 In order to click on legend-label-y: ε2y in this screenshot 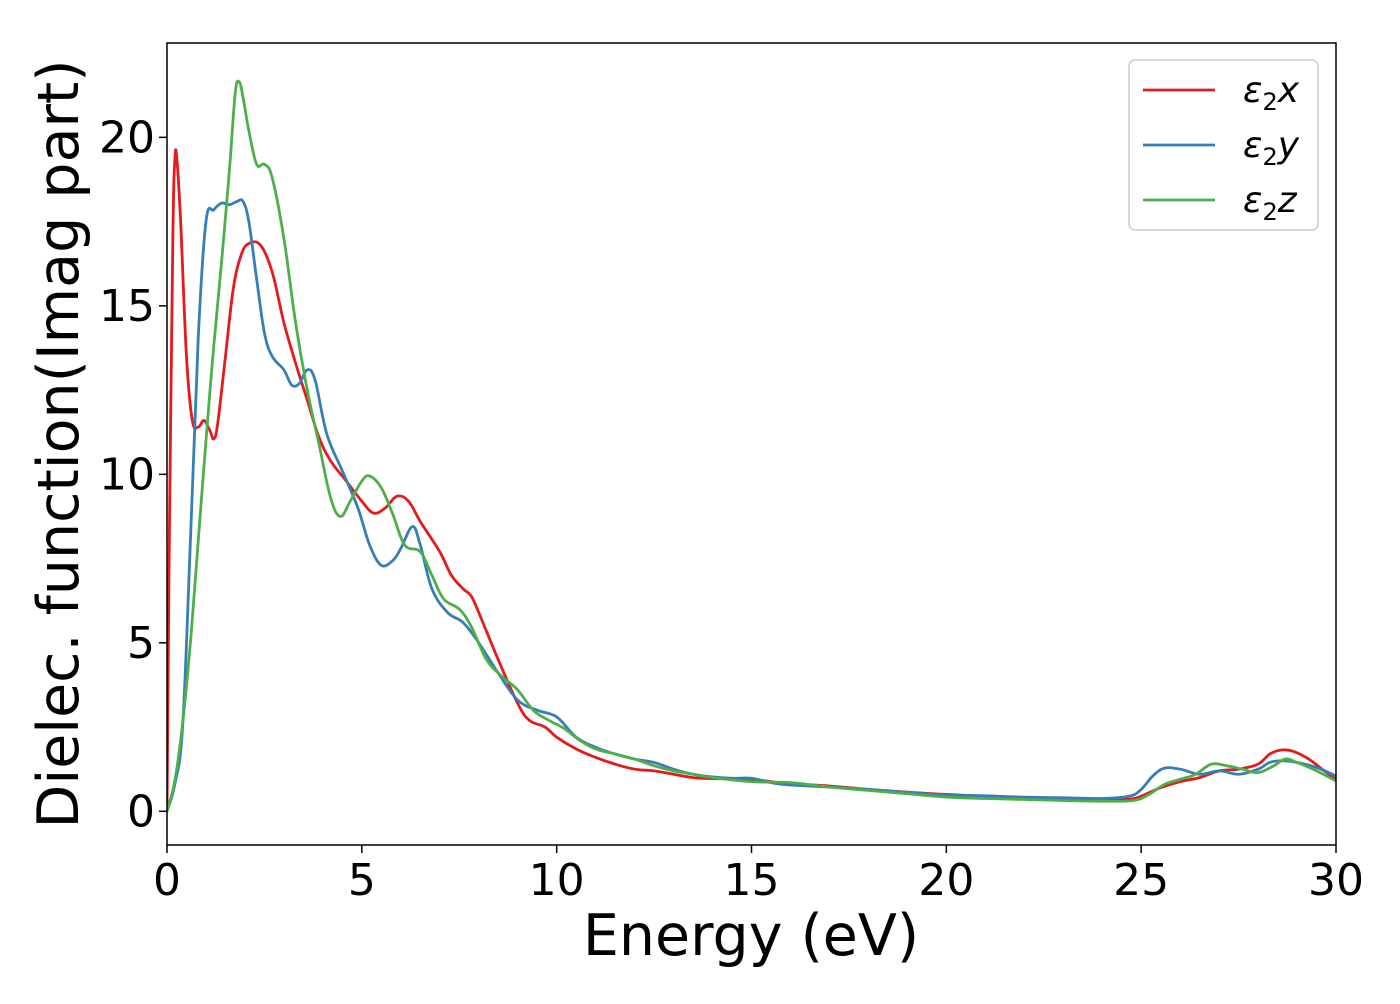, I will do `click(1271, 148)`.